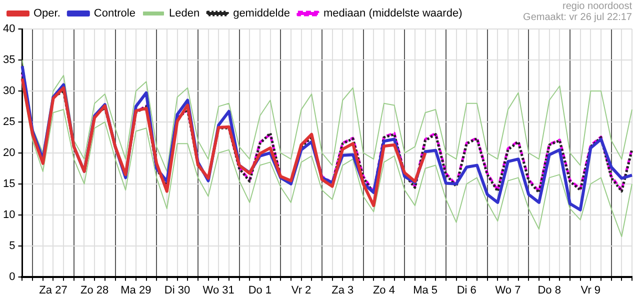 This screenshot has height=300, width=635. I want to click on text: Gemaakt: vr 26 jul 22:17, so click(577, 17).